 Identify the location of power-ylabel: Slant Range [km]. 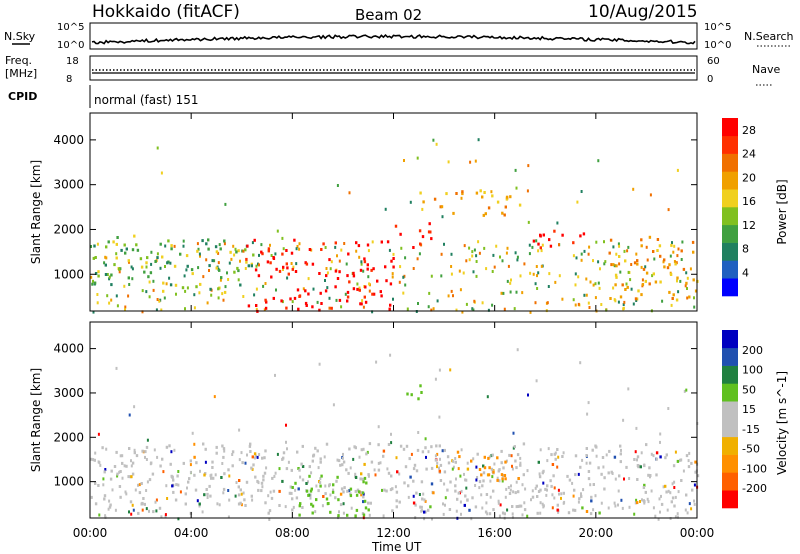
(36, 212).